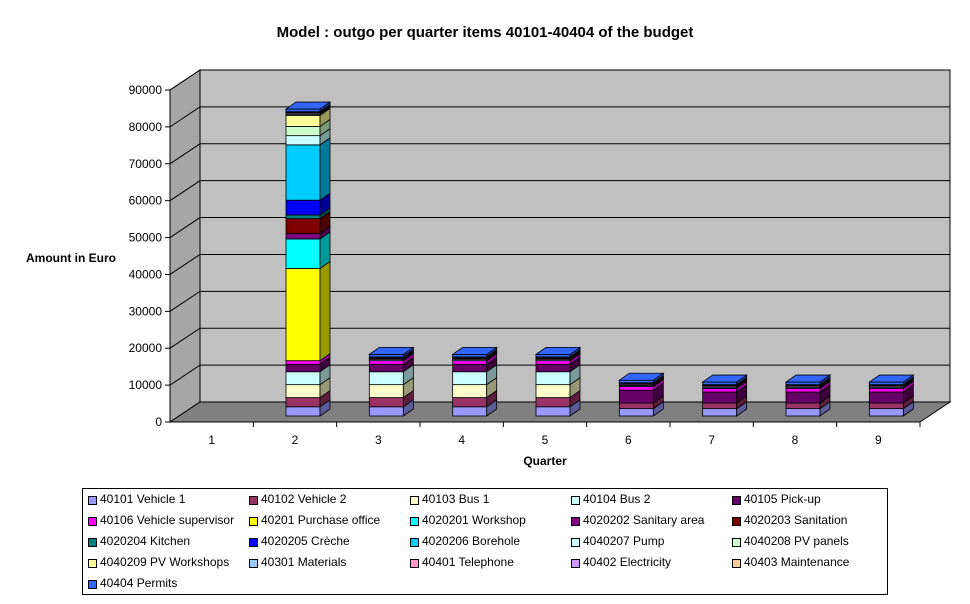  What do you see at coordinates (627, 562) in the screenshot?
I see `legend-label: 40402 Electricity` at bounding box center [627, 562].